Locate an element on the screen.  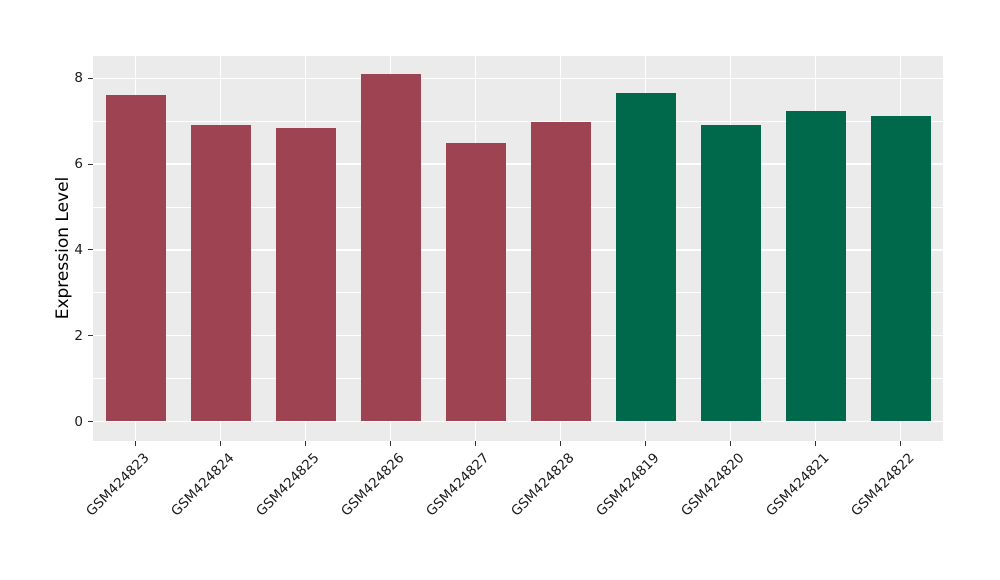
x-tick-label: GSM424821 is located at coordinates (798, 485).